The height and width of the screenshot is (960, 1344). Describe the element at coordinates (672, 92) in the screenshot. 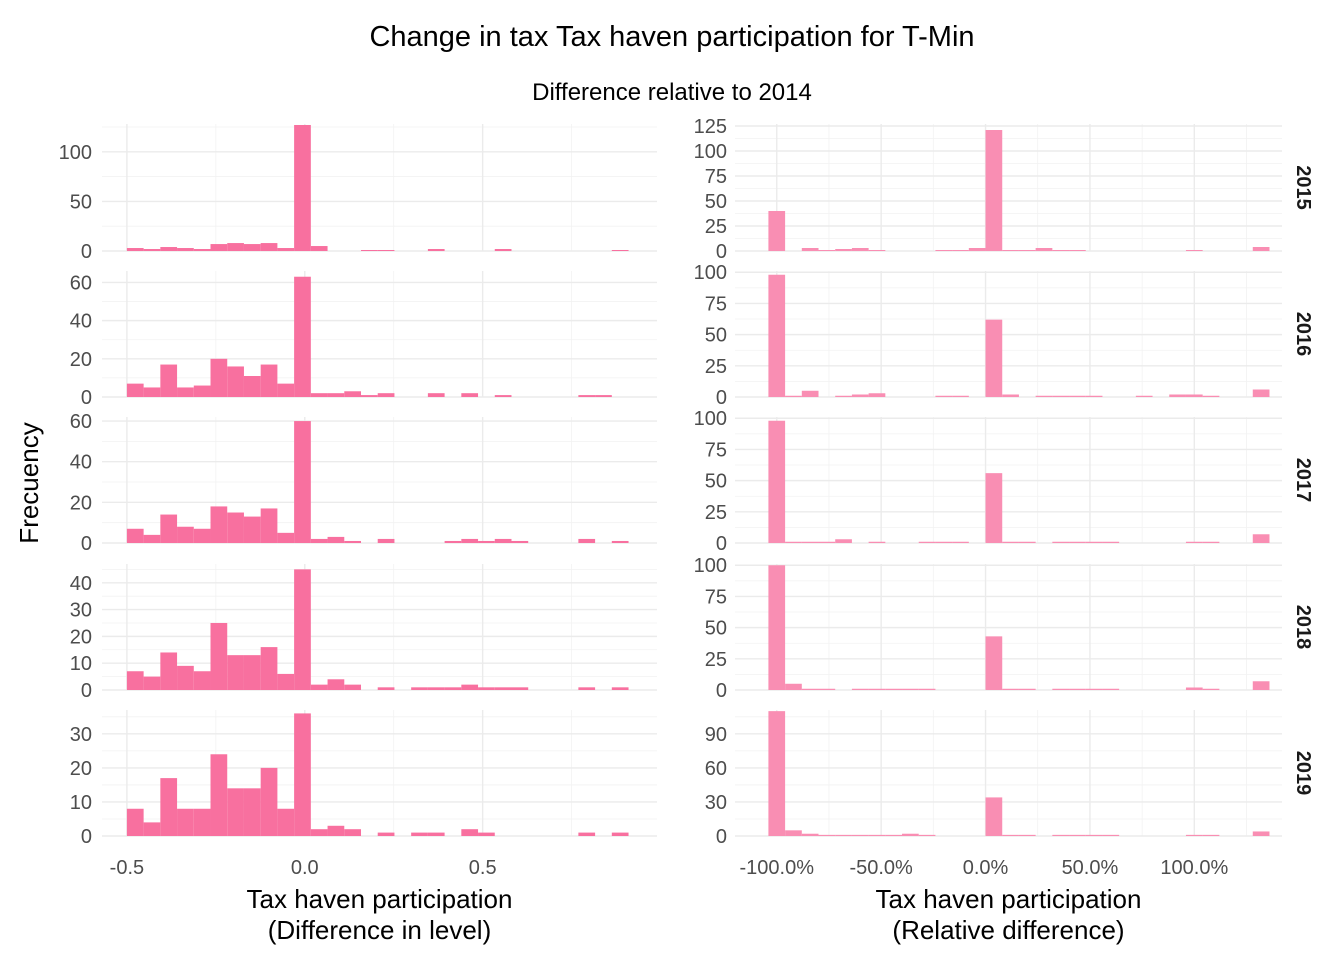

I see `chart-subtitle: Difference relative to 2014` at that location.